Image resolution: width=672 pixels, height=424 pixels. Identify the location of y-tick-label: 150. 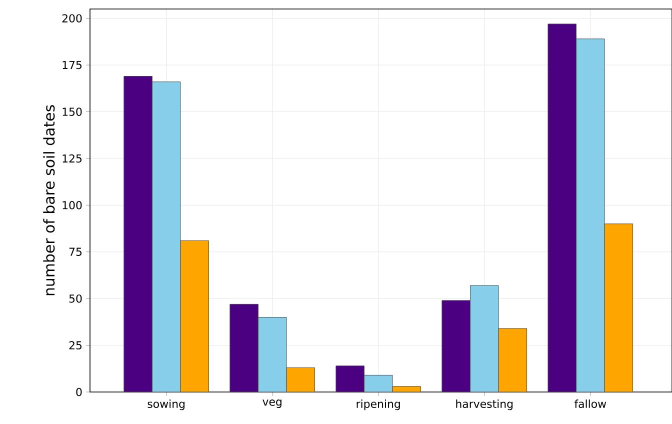
(72, 112).